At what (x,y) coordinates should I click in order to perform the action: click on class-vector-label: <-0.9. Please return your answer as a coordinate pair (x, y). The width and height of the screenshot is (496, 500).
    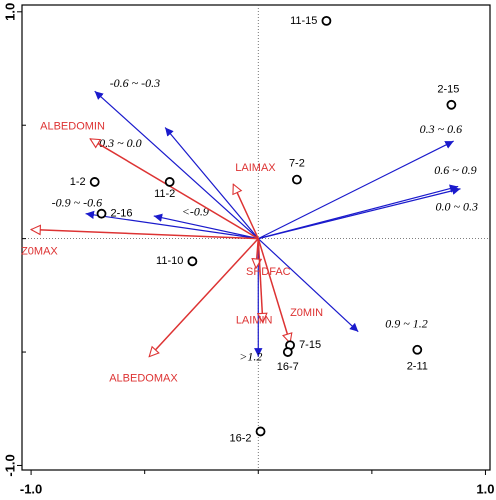
    Looking at the image, I should click on (195, 212).